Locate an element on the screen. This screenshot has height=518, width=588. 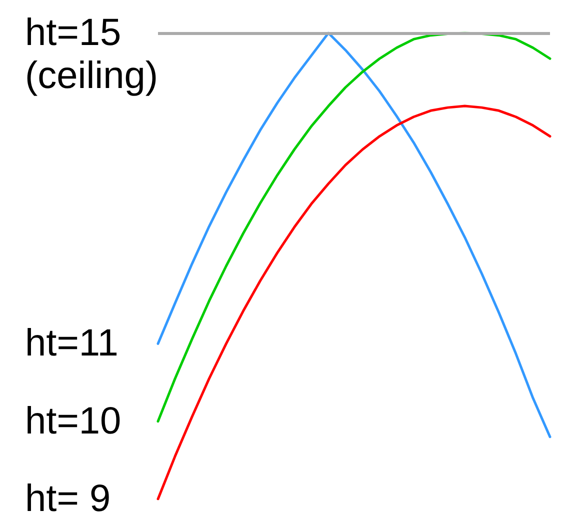
y-tick-label: ht=15 is located at coordinates (73, 33).